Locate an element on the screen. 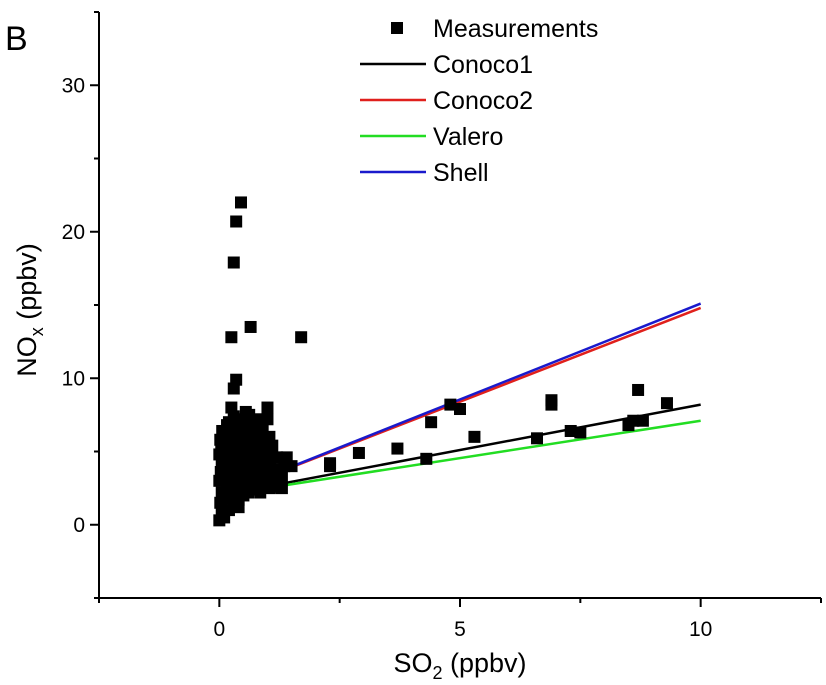 This screenshot has height=685, width=826. x-axis-label: SO2 (ppbv) is located at coordinates (459, 665).